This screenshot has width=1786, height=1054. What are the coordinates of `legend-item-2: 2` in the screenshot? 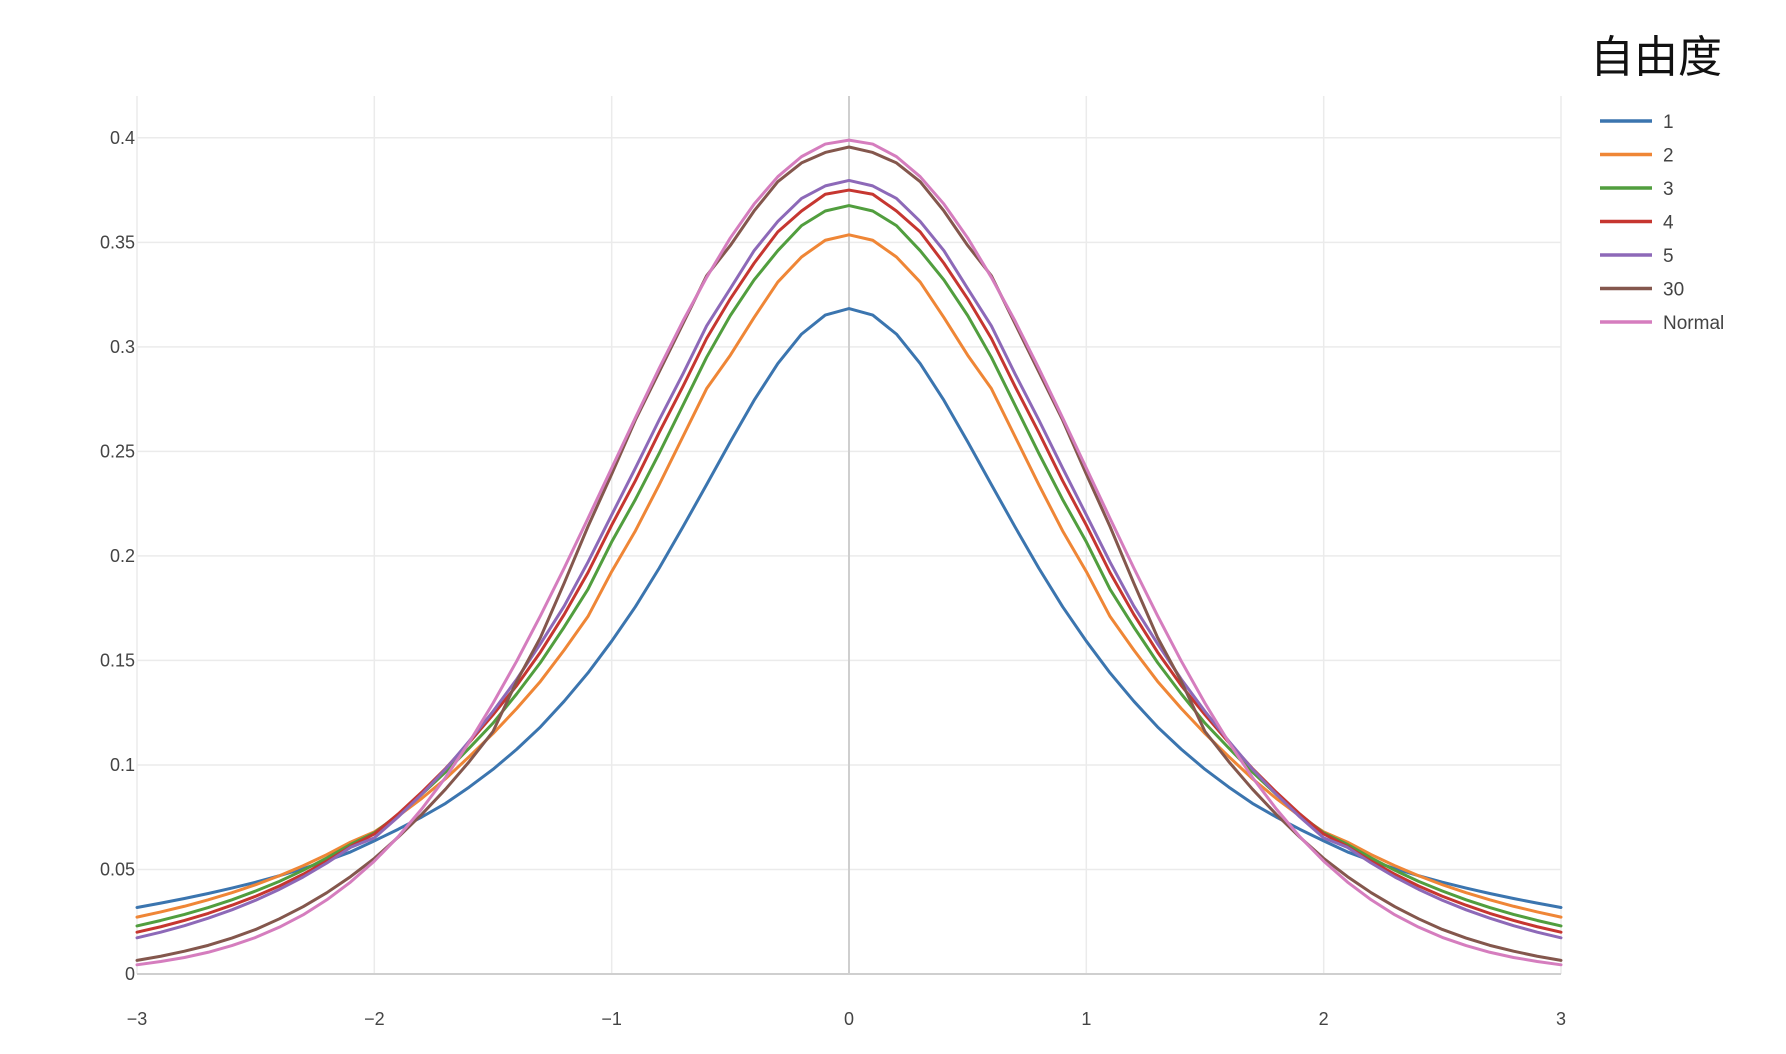 It's located at (1637, 156).